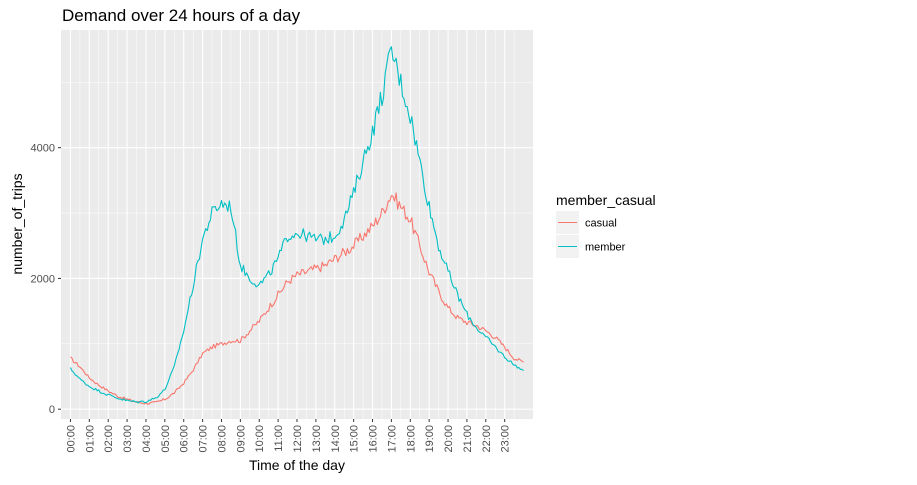 The image size is (917, 485). What do you see at coordinates (392, 439) in the screenshot?
I see `x-tick-label: 17:00` at bounding box center [392, 439].